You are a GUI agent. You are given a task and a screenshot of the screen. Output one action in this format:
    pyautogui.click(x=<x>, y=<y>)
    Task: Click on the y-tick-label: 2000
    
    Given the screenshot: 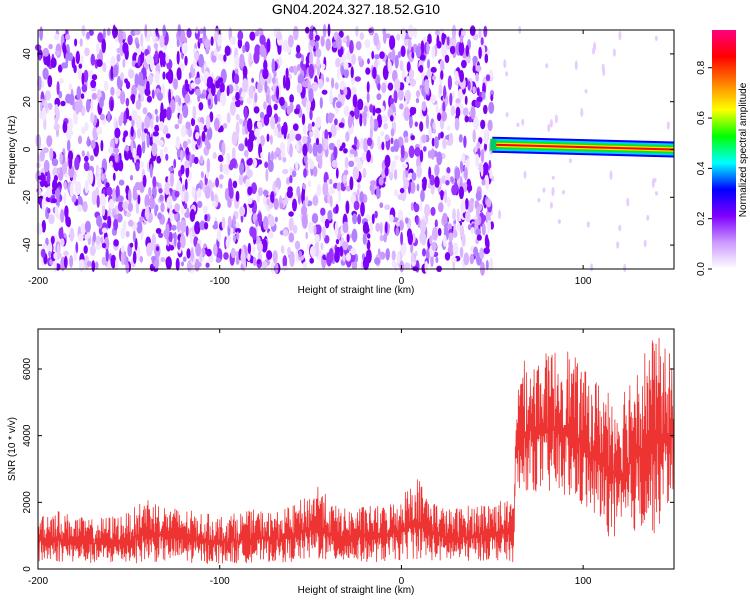 What is the action you would take?
    pyautogui.click(x=27, y=502)
    